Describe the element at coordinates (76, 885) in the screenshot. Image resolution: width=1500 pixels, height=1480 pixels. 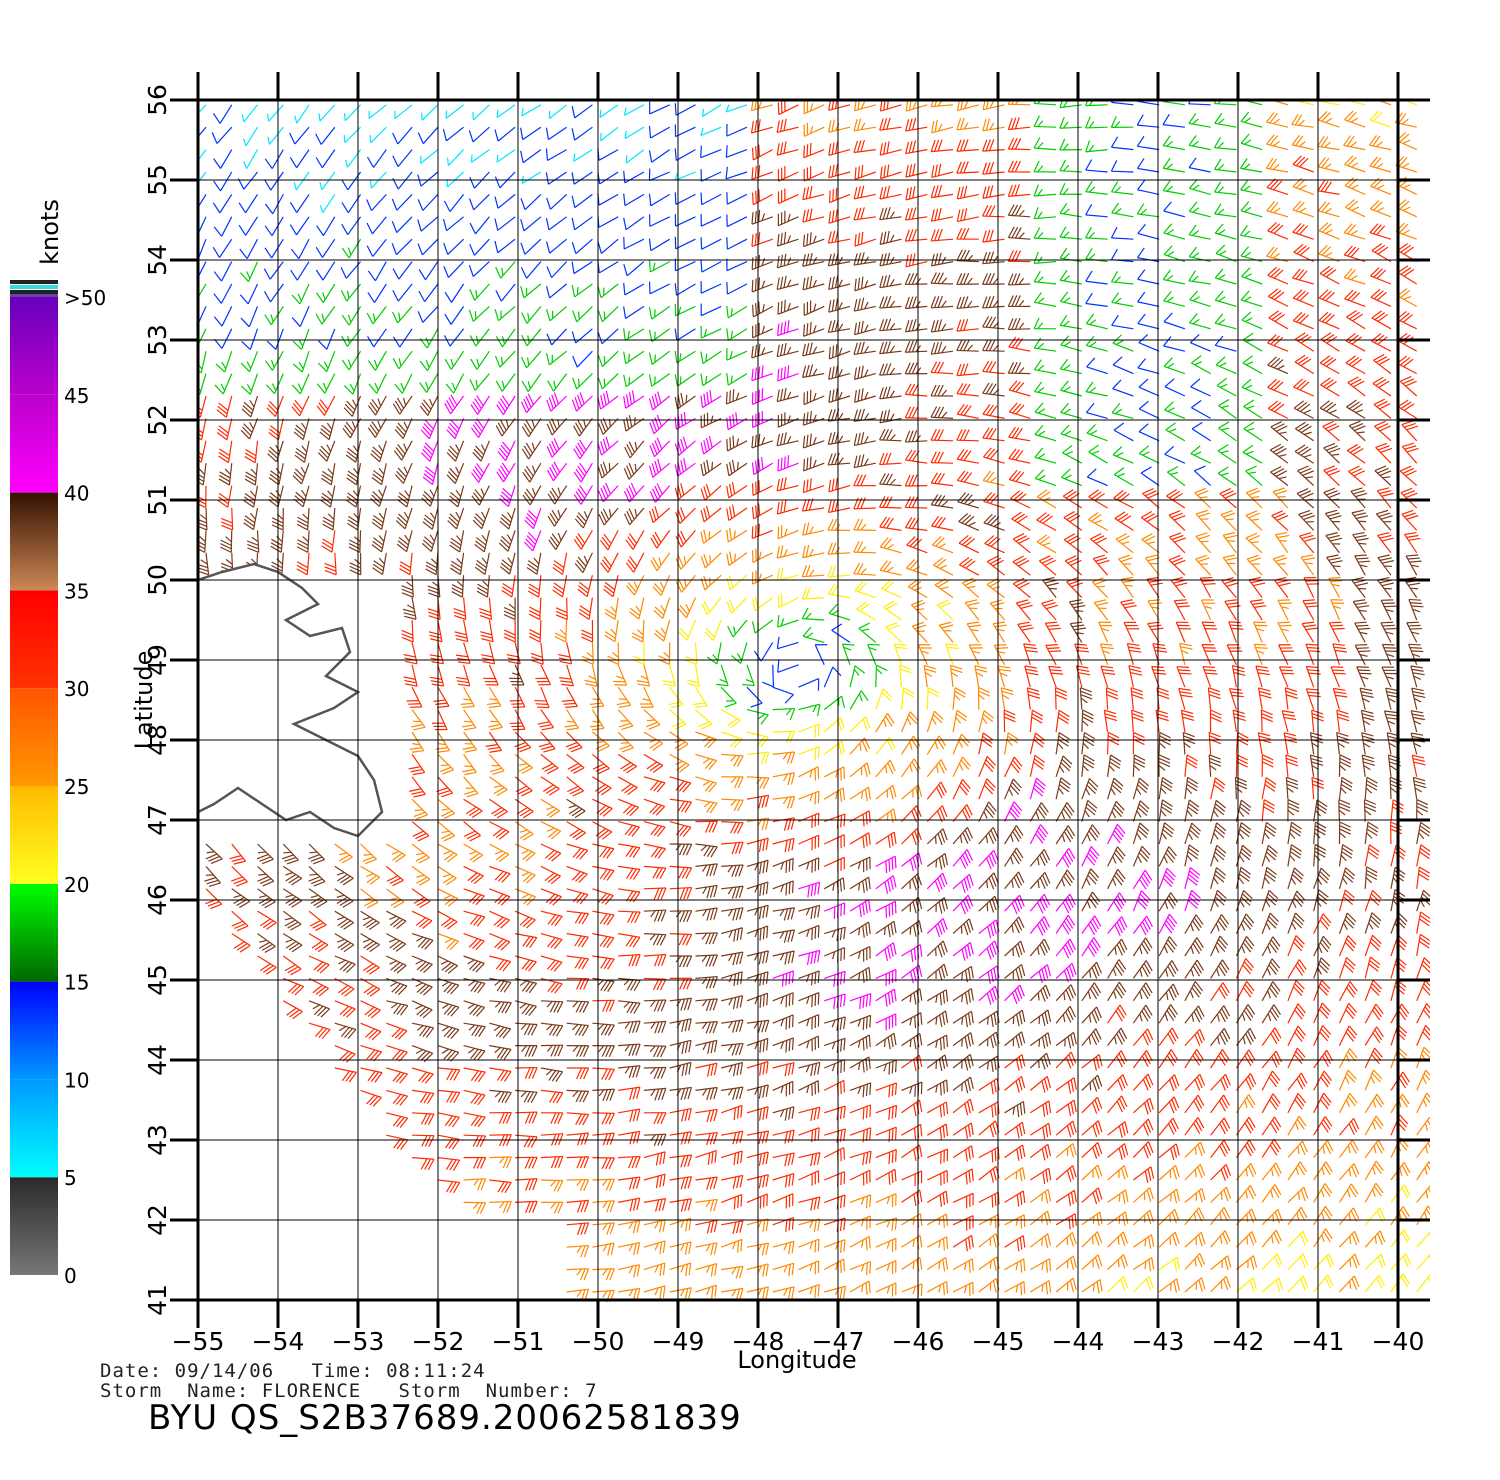
I see `legend-level-label: 20` at that location.